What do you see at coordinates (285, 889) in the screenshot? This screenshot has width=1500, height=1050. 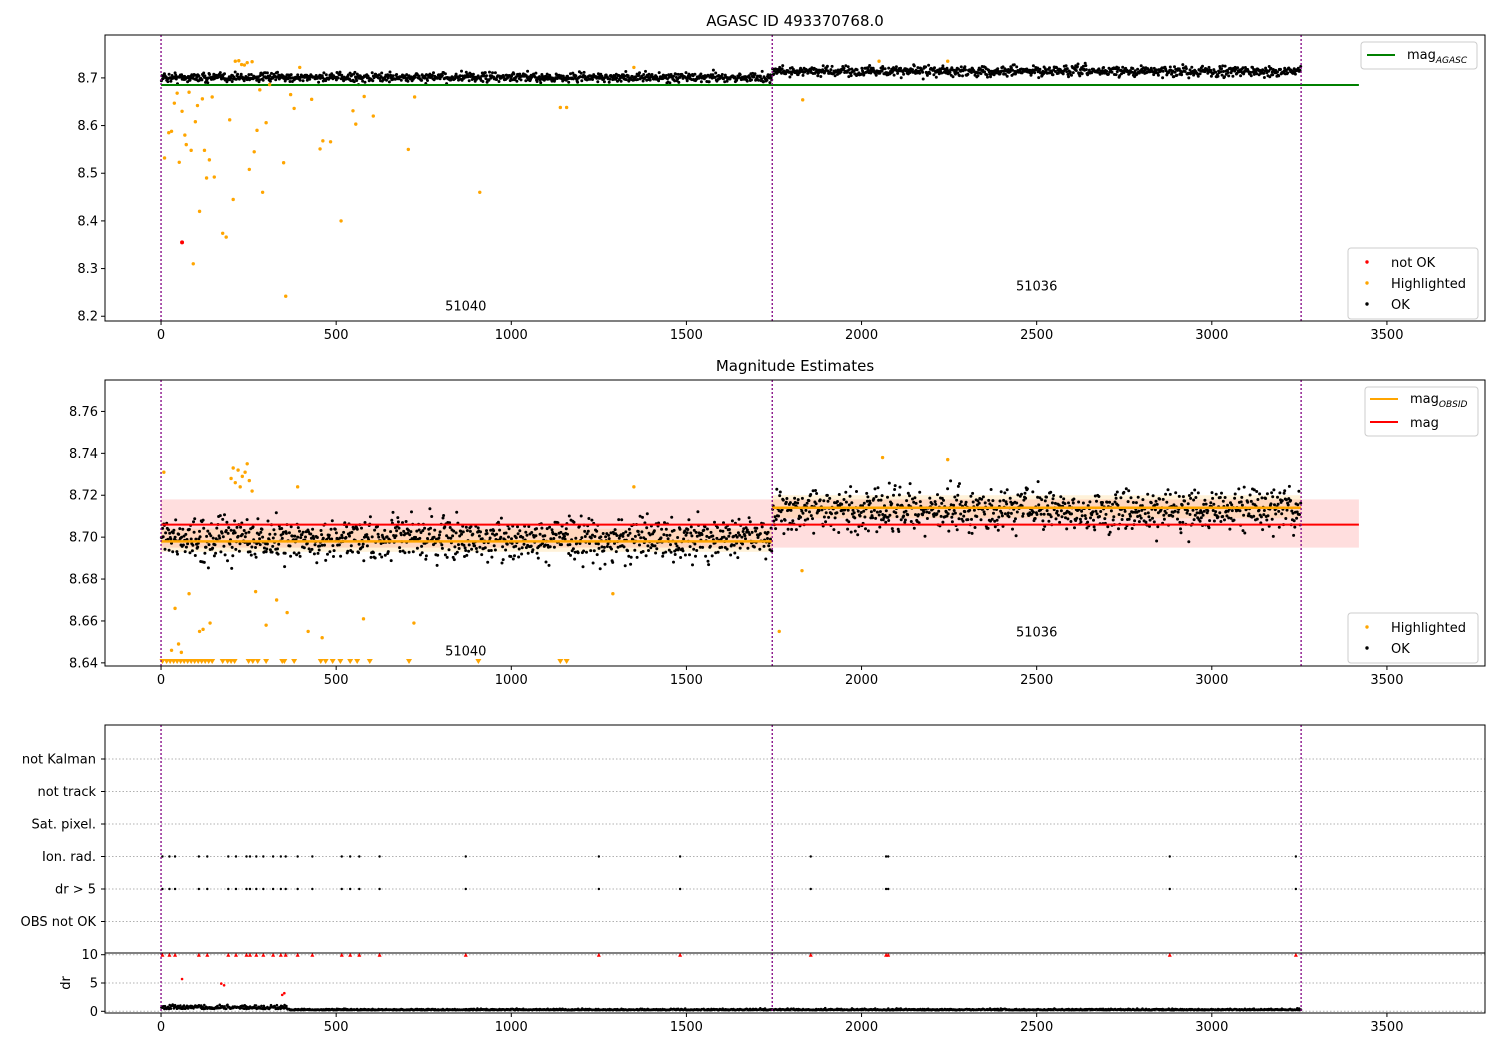 I see `flag-point` at bounding box center [285, 889].